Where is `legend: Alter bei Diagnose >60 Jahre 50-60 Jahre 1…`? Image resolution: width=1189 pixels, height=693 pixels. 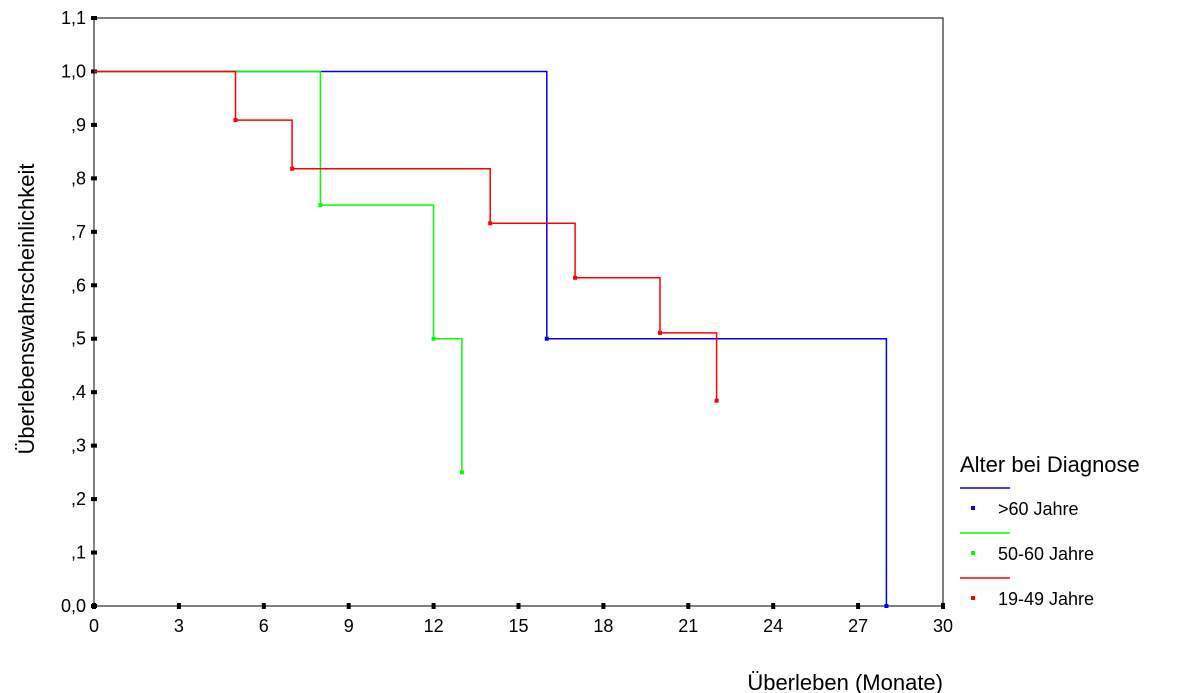
legend: Alter bei Diagnose >60 Jahre 50-60 Jahre 1… is located at coordinates (1050, 530).